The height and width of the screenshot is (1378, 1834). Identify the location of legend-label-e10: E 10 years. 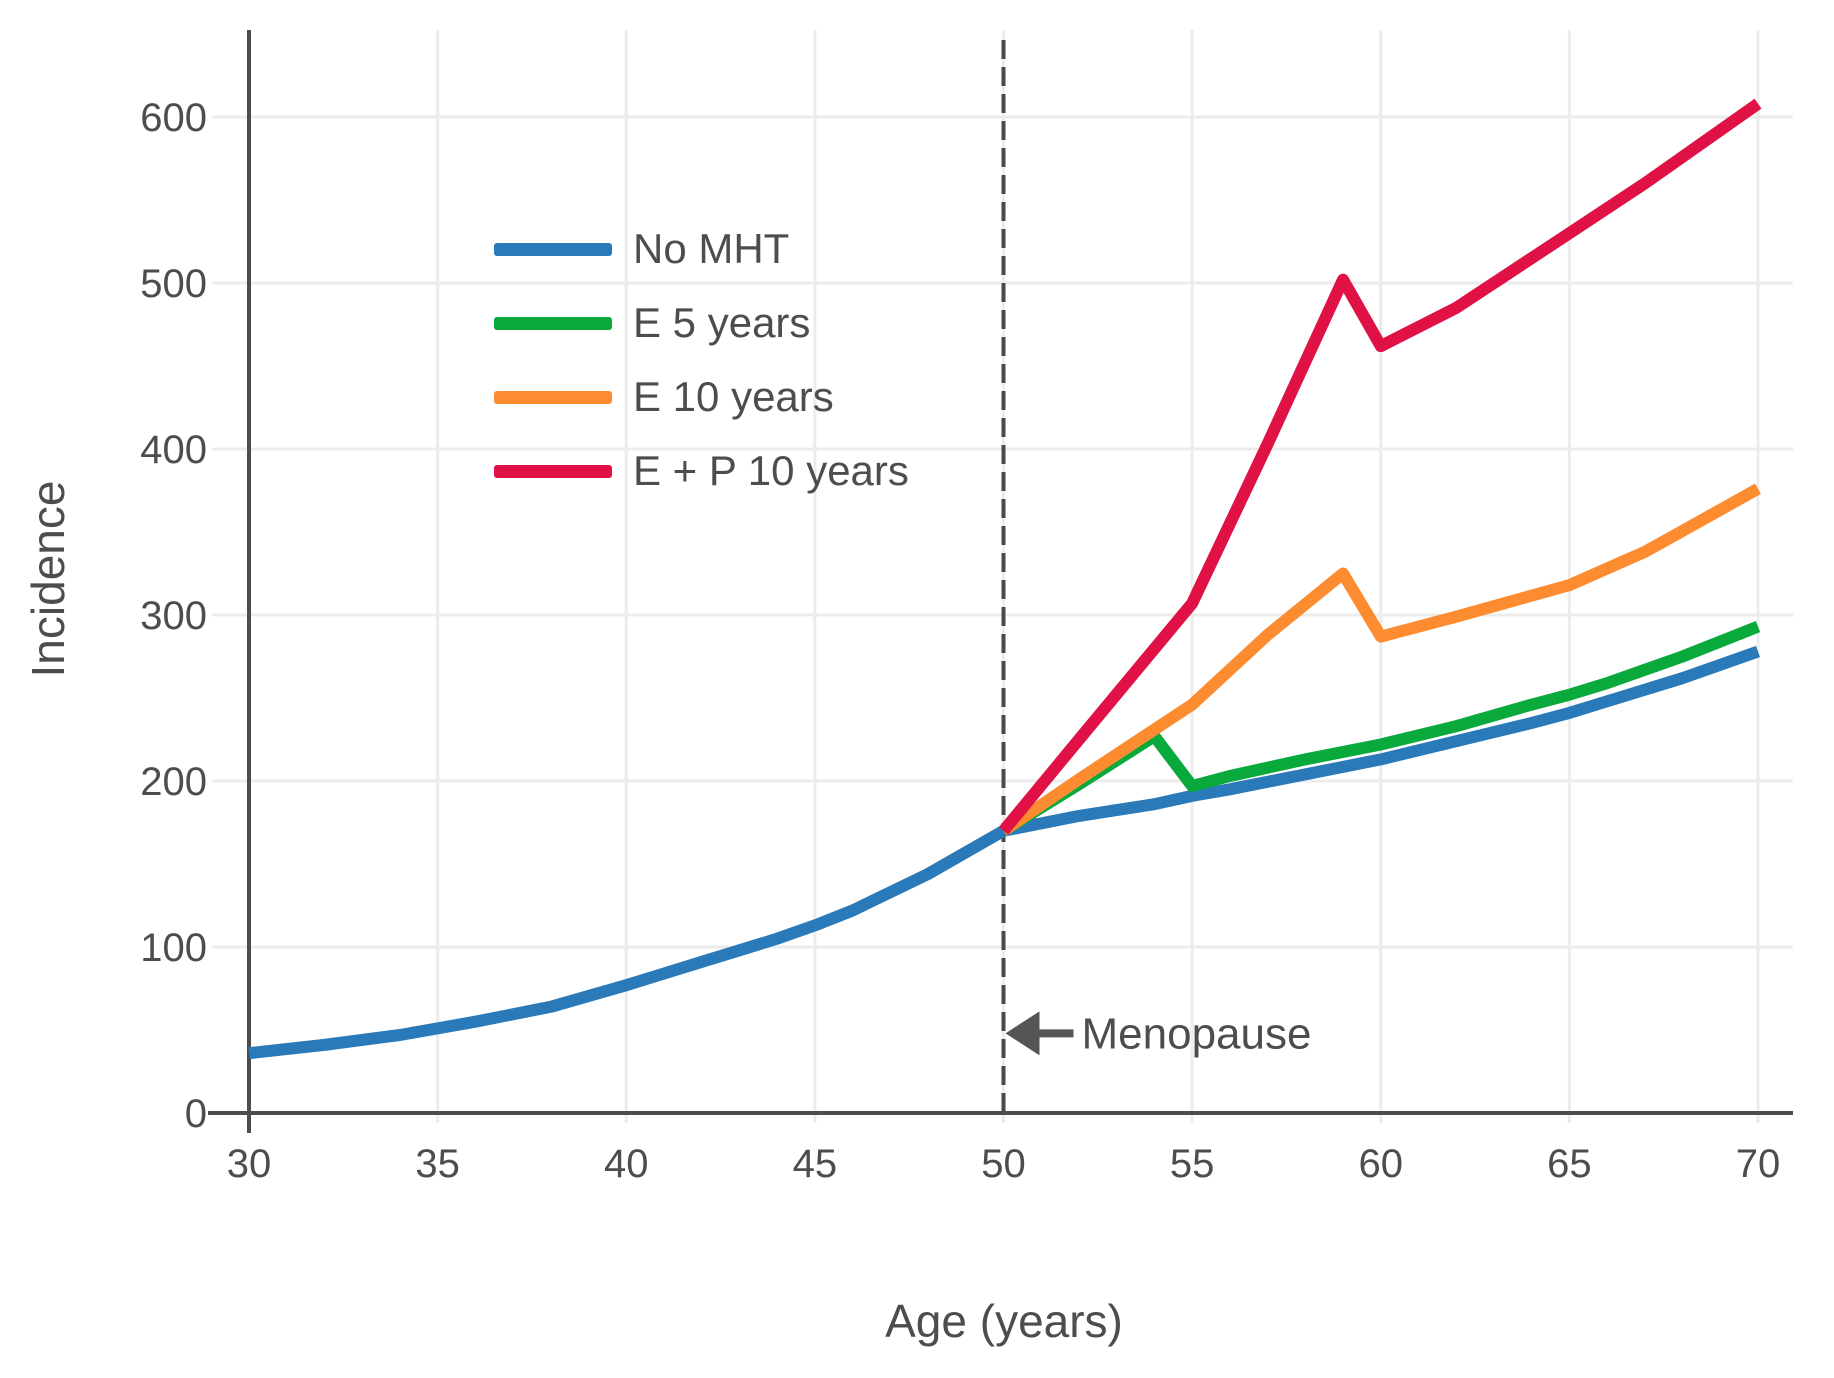
(733, 396).